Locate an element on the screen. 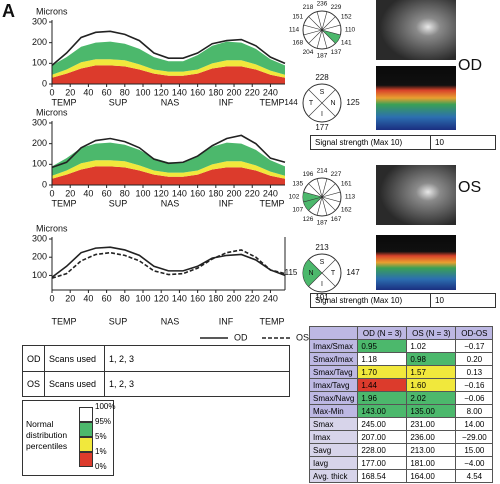  clock-value: 152 is located at coordinates (346, 17).